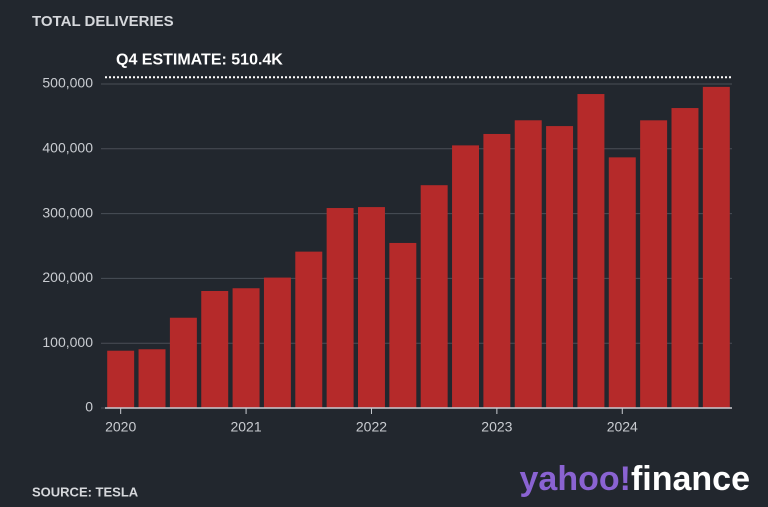  Describe the element at coordinates (496, 427) in the screenshot. I see `x-tick-label: 2023` at that location.